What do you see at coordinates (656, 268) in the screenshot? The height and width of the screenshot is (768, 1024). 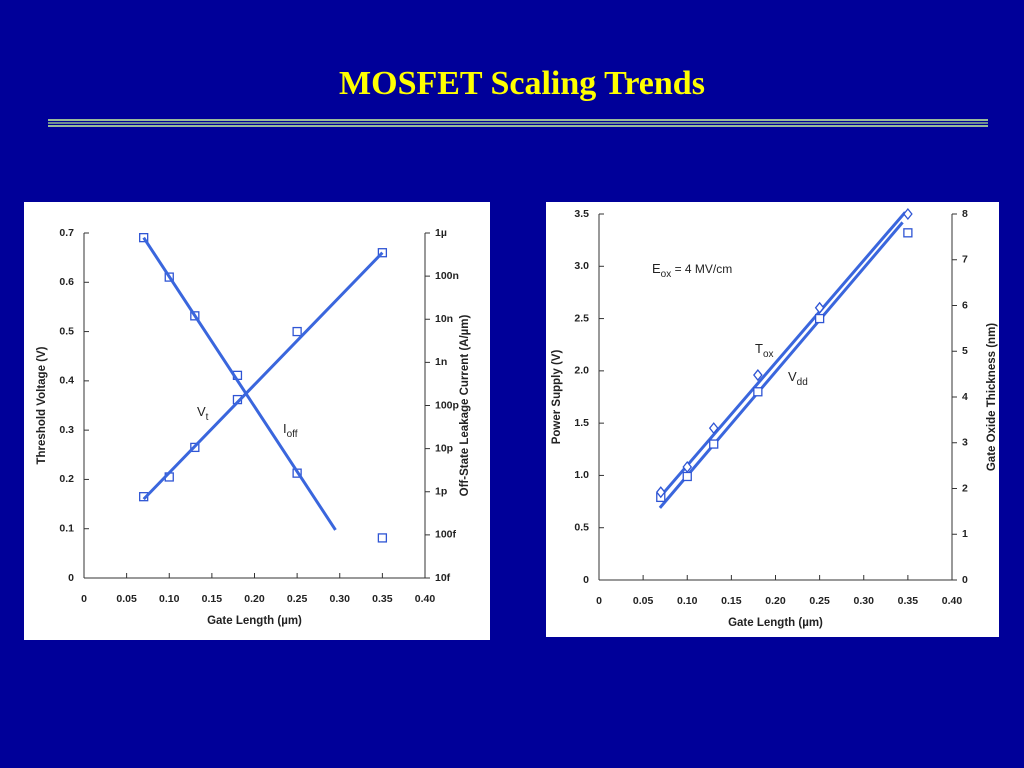 I see `annotation-text: E` at bounding box center [656, 268].